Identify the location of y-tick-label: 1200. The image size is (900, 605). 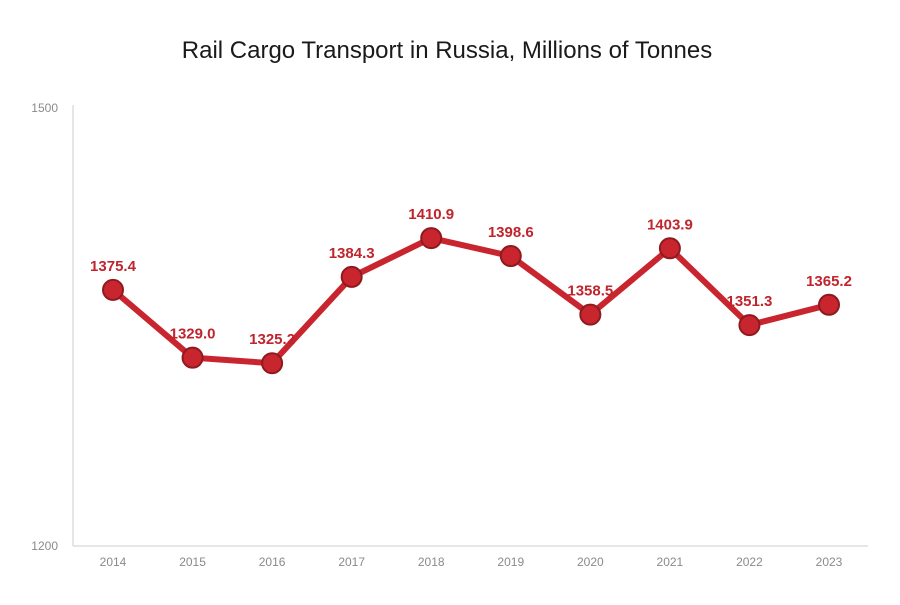
(44, 546).